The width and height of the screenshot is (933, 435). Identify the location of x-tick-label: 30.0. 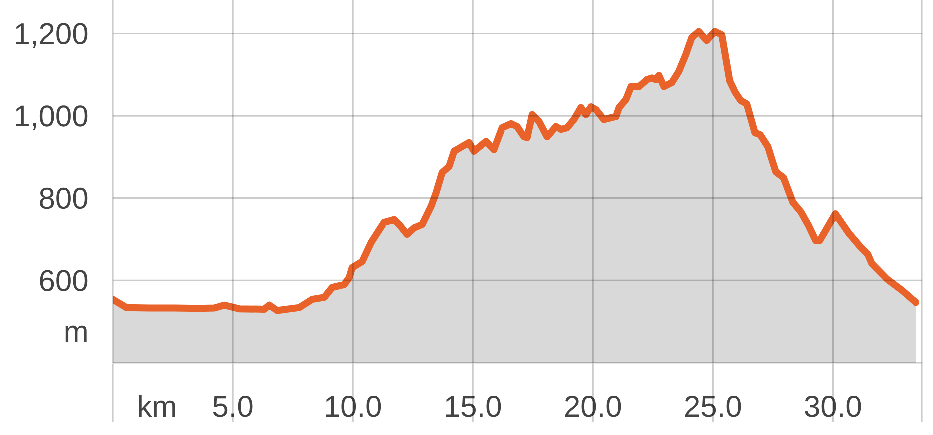
(833, 407).